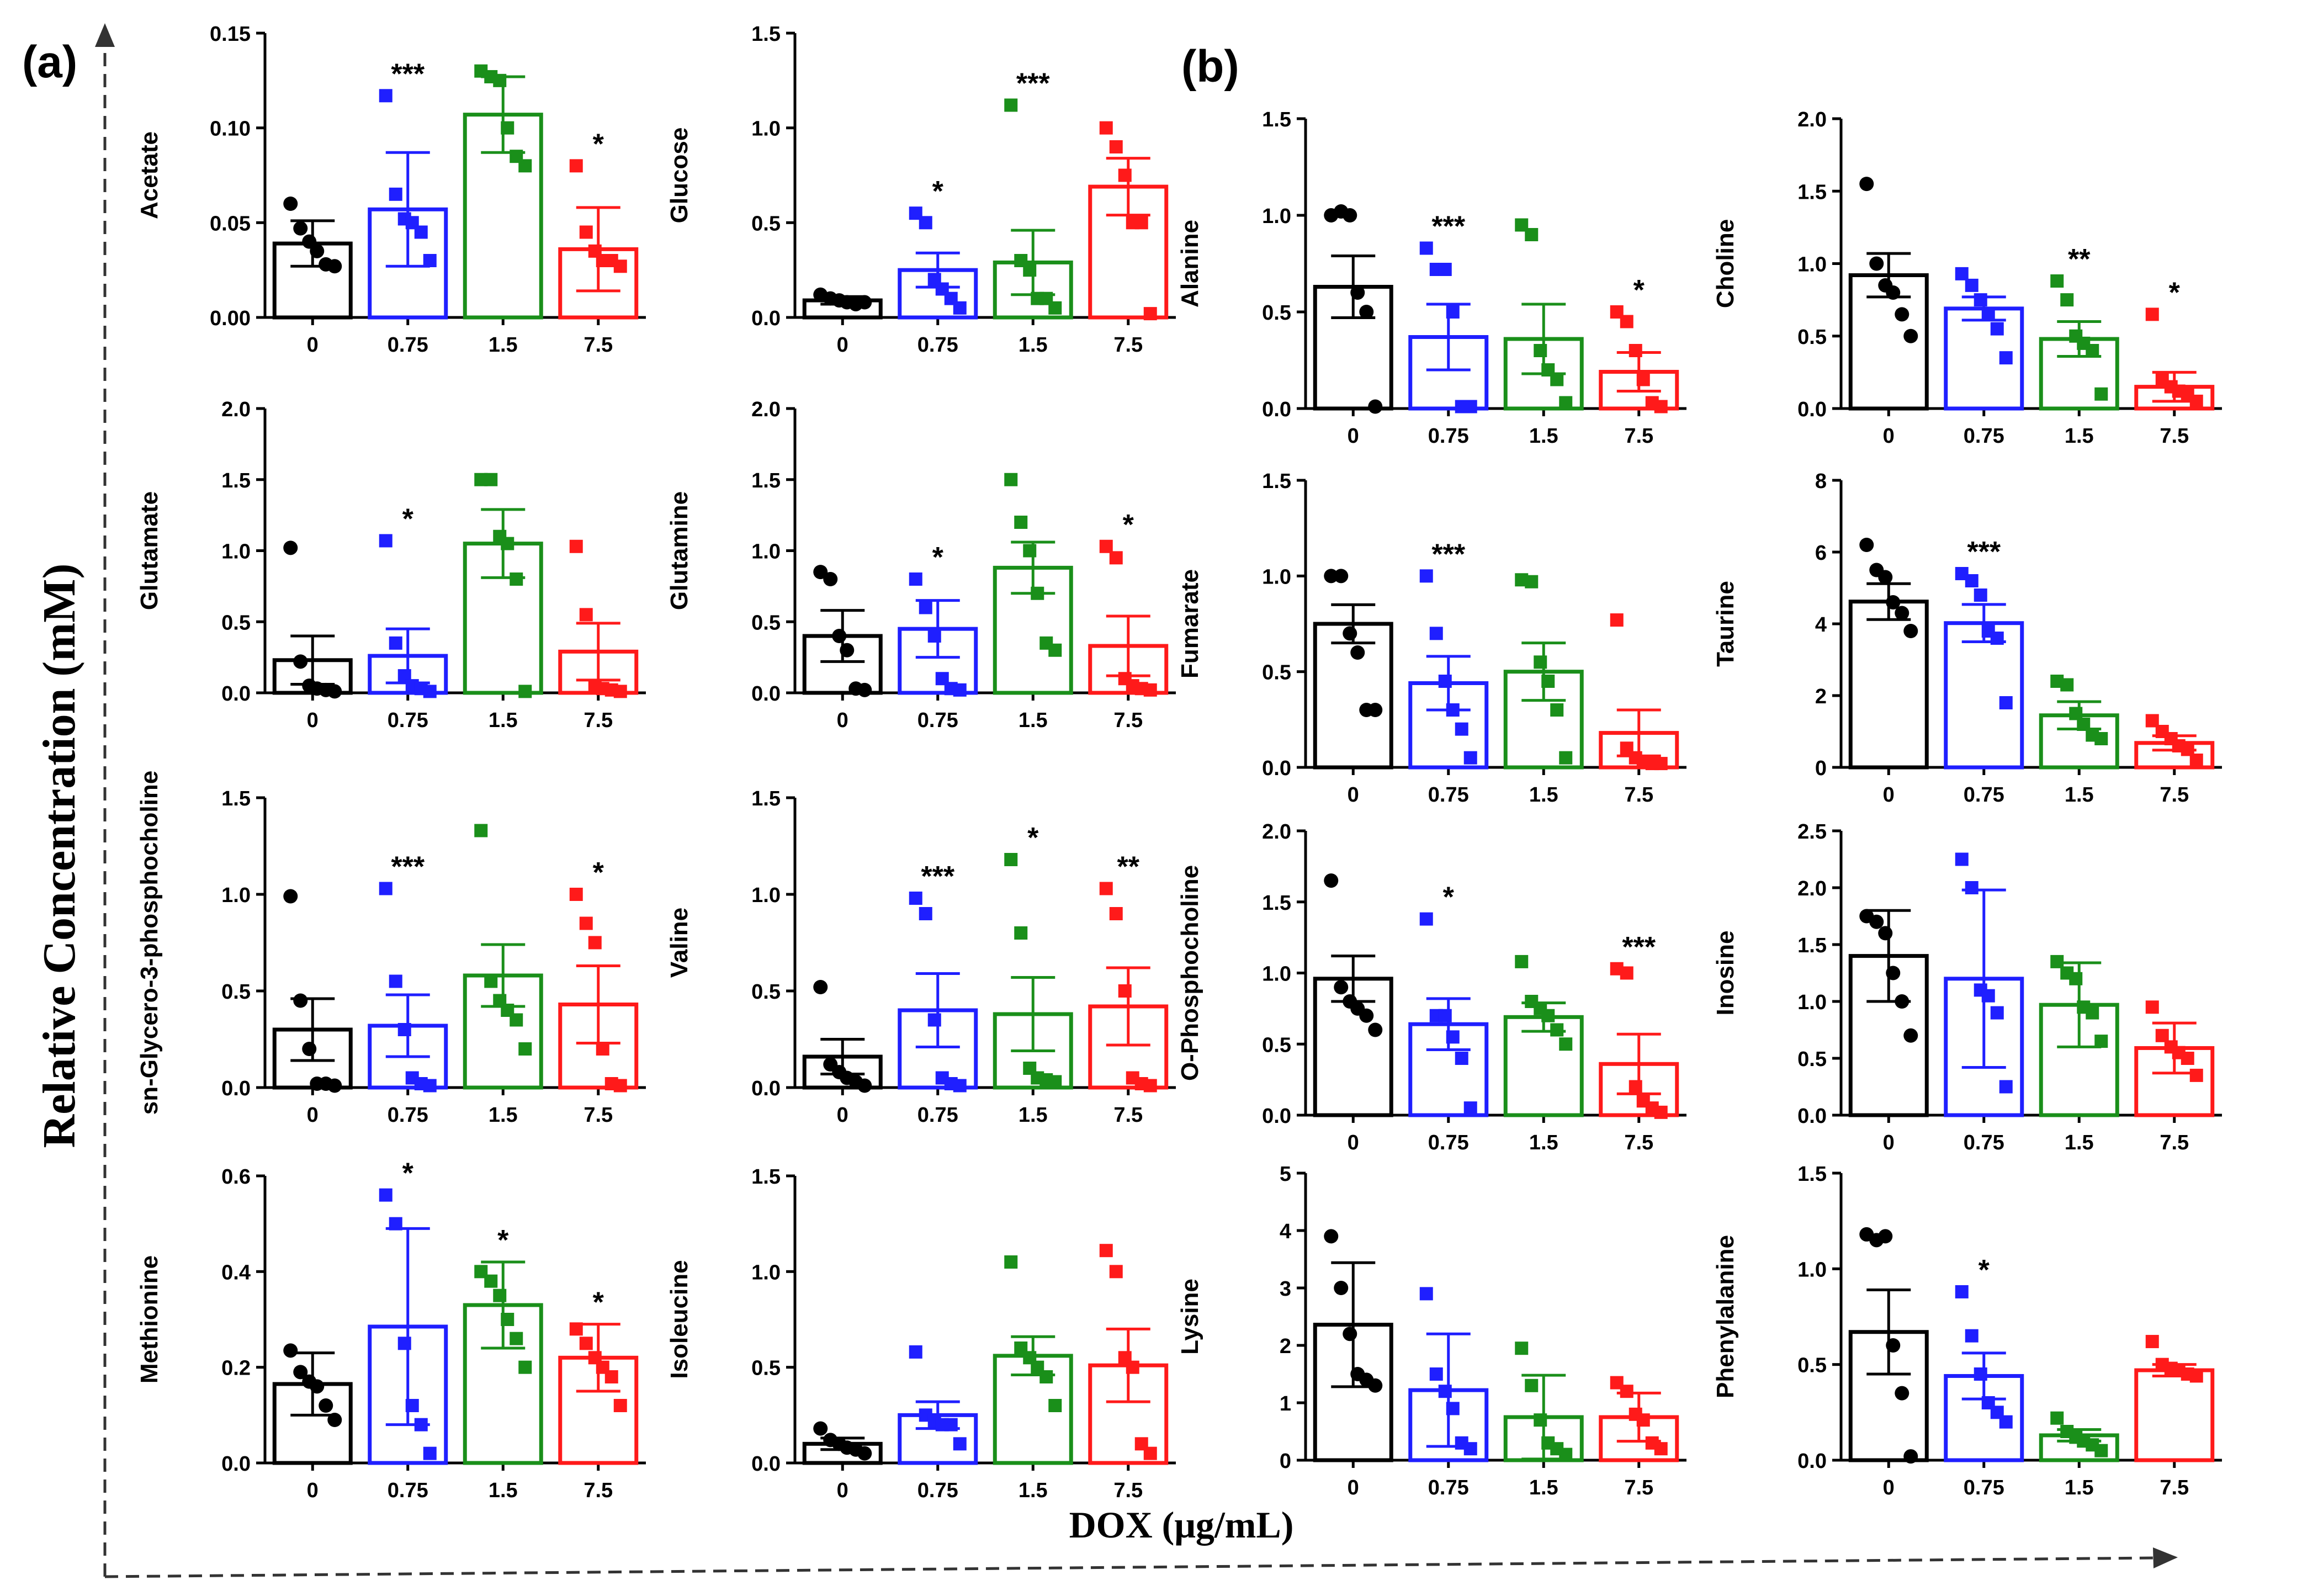 The height and width of the screenshot is (1596, 2302). I want to click on chart-alanine: 0.0 0.5 1.0 1.5 Alanine 0 0.75 *** 1.5 7.5 *, so click(1431, 278).